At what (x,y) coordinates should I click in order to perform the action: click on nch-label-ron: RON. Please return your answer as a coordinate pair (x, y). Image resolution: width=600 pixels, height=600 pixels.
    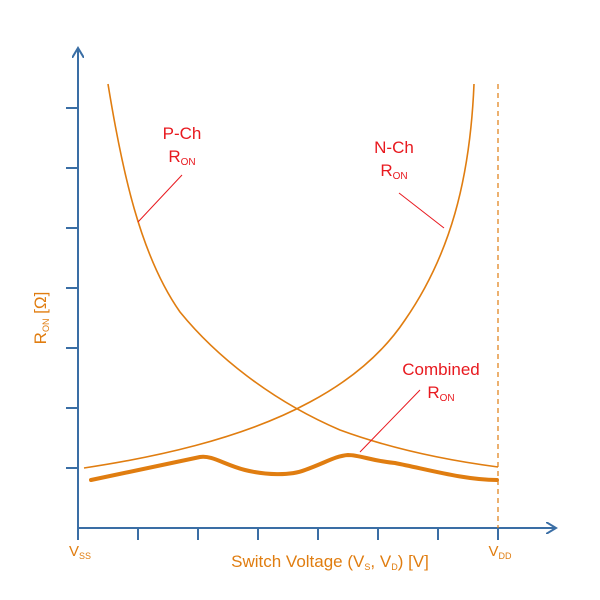
    Looking at the image, I should click on (393, 171).